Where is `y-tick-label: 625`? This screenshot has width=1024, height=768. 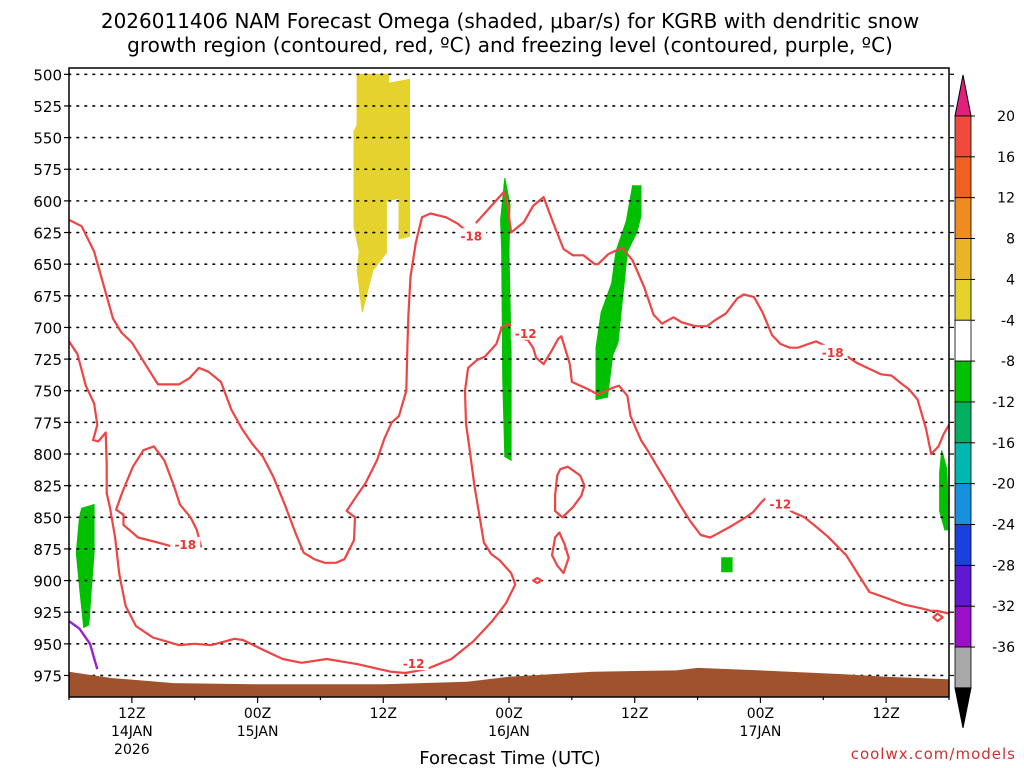
y-tick-label: 625 is located at coordinates (47, 234).